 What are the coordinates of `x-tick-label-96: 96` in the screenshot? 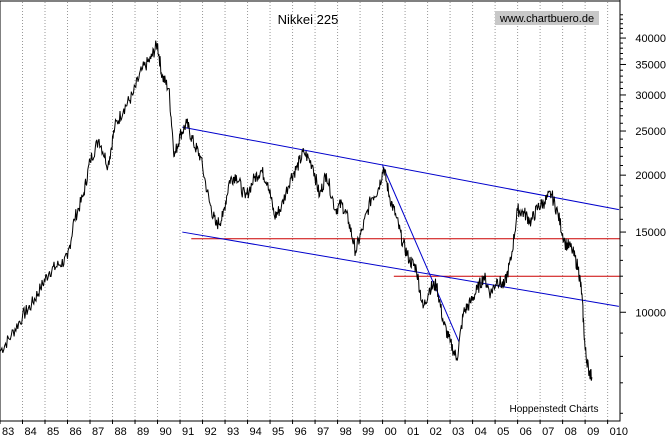 It's located at (301, 432).